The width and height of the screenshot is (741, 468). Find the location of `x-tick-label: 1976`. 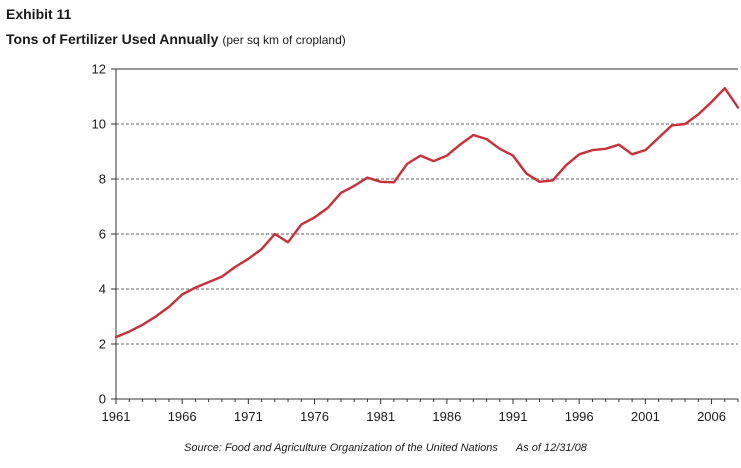

x-tick-label: 1976 is located at coordinates (314, 416).